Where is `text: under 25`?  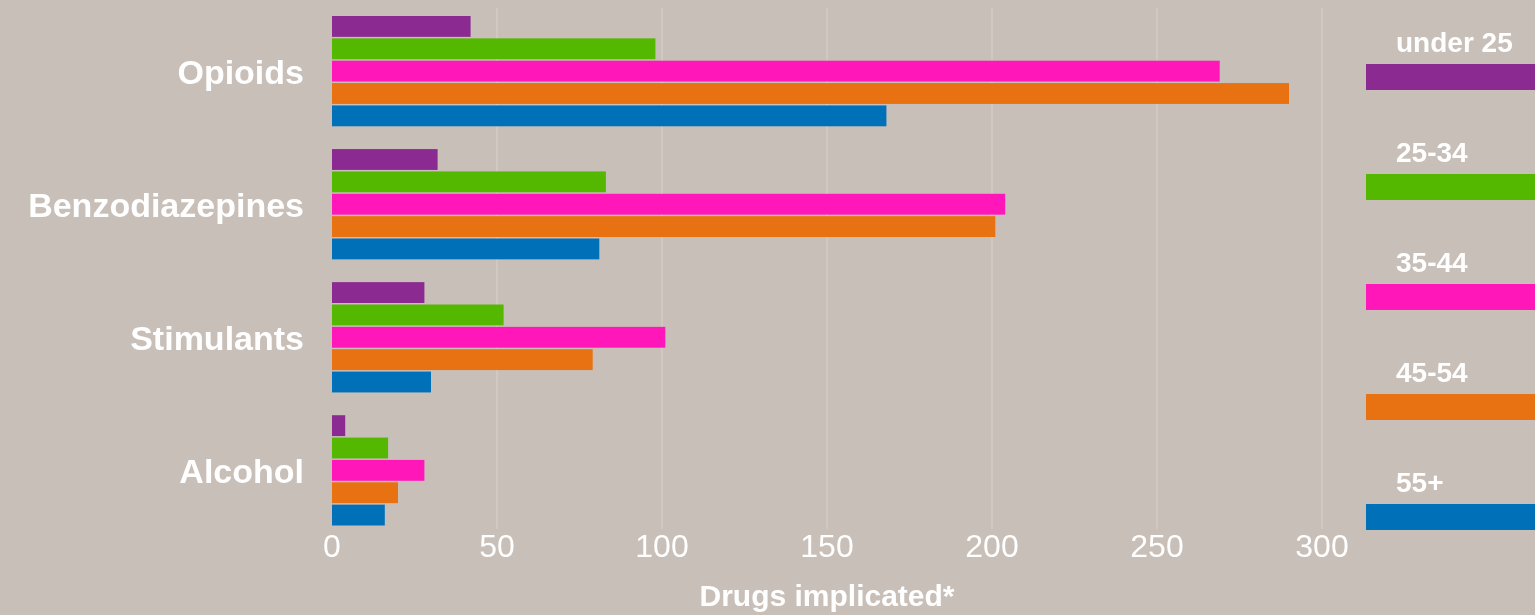
text: under 25 is located at coordinates (1454, 42).